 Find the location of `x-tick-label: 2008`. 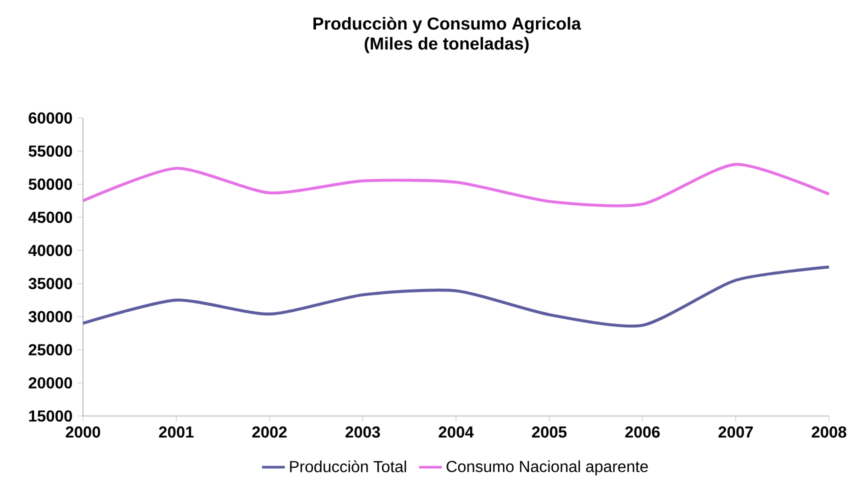

x-tick-label: 2008 is located at coordinates (829, 432).